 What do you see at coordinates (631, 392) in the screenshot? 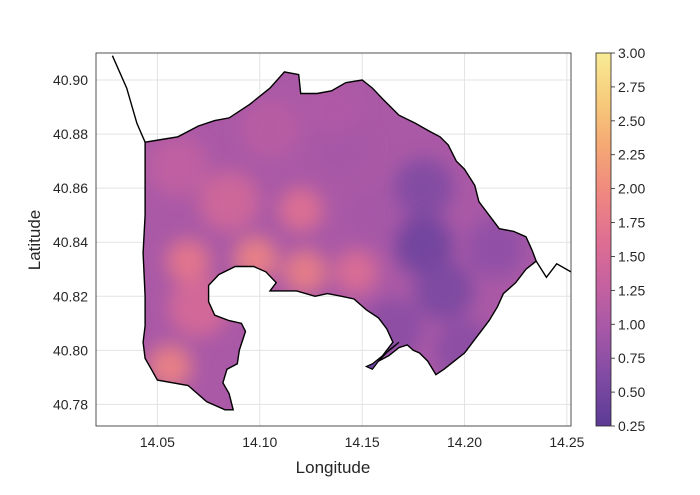
I see `colorbar-tick-label: 0.50` at bounding box center [631, 392].